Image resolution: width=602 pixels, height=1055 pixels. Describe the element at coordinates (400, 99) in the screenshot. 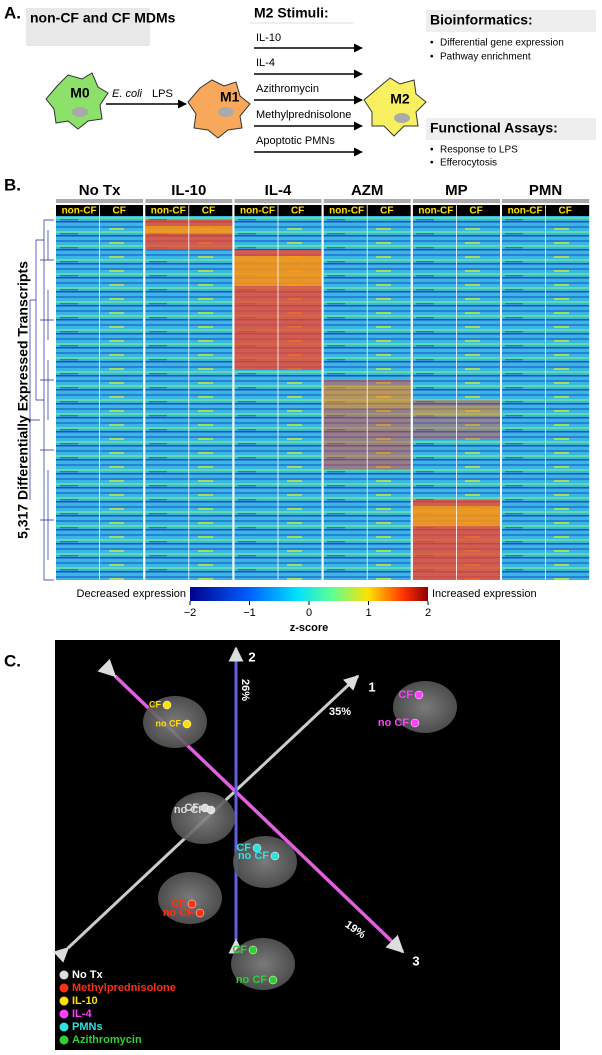

I see `m2-label: M2` at that location.